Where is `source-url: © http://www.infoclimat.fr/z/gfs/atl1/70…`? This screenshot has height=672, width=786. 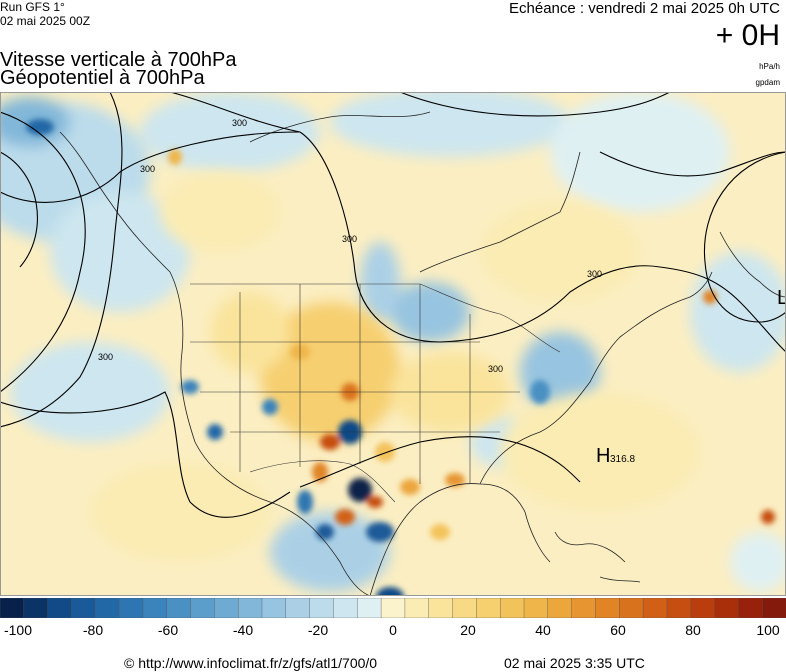
source-url: © http://www.infoclimat.fr/z/gfs/atl1/70… is located at coordinates (251, 663).